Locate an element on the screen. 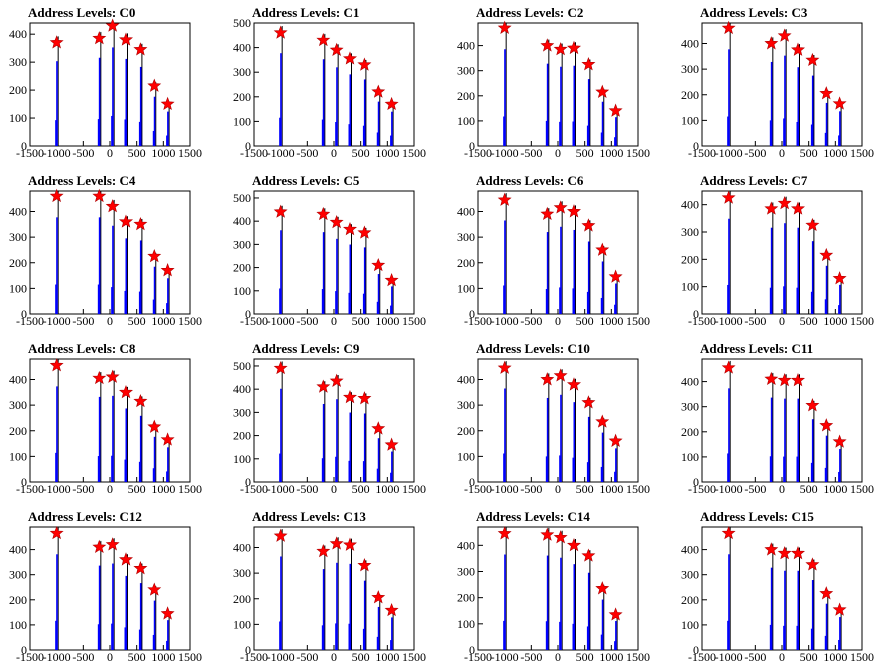  plot-frame is located at coordinates (782, 84).